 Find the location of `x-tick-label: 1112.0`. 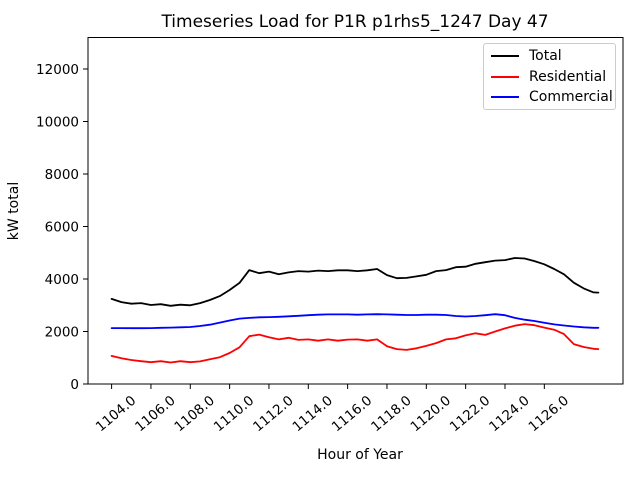

x-tick-label: 1112.0 is located at coordinates (273, 414).